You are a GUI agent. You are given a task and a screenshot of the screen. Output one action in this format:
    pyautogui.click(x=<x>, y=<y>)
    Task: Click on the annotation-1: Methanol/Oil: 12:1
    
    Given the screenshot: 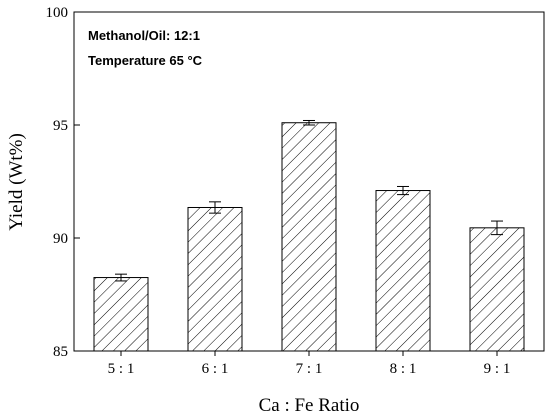 What is the action you would take?
    pyautogui.click(x=144, y=35)
    